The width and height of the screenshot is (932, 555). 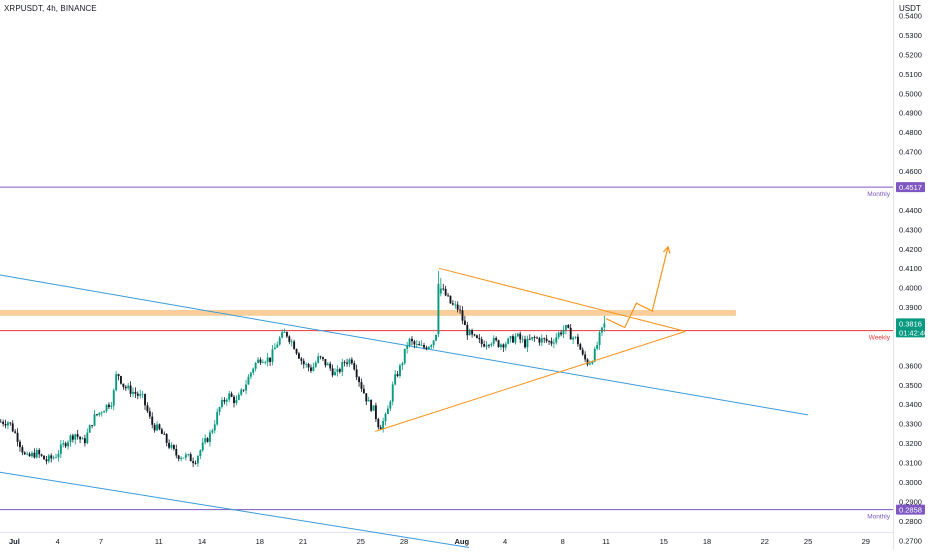 I want to click on monthly-price-badge-text: 0.4517, so click(x=910, y=187).